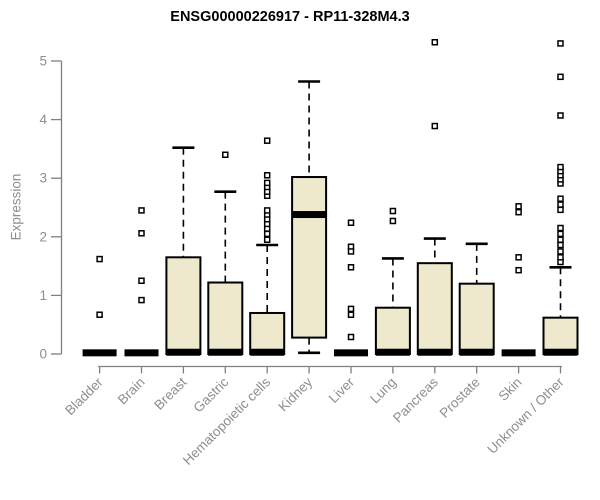  Describe the element at coordinates (383, 391) in the screenshot. I see `x-category-label: Lung` at that location.